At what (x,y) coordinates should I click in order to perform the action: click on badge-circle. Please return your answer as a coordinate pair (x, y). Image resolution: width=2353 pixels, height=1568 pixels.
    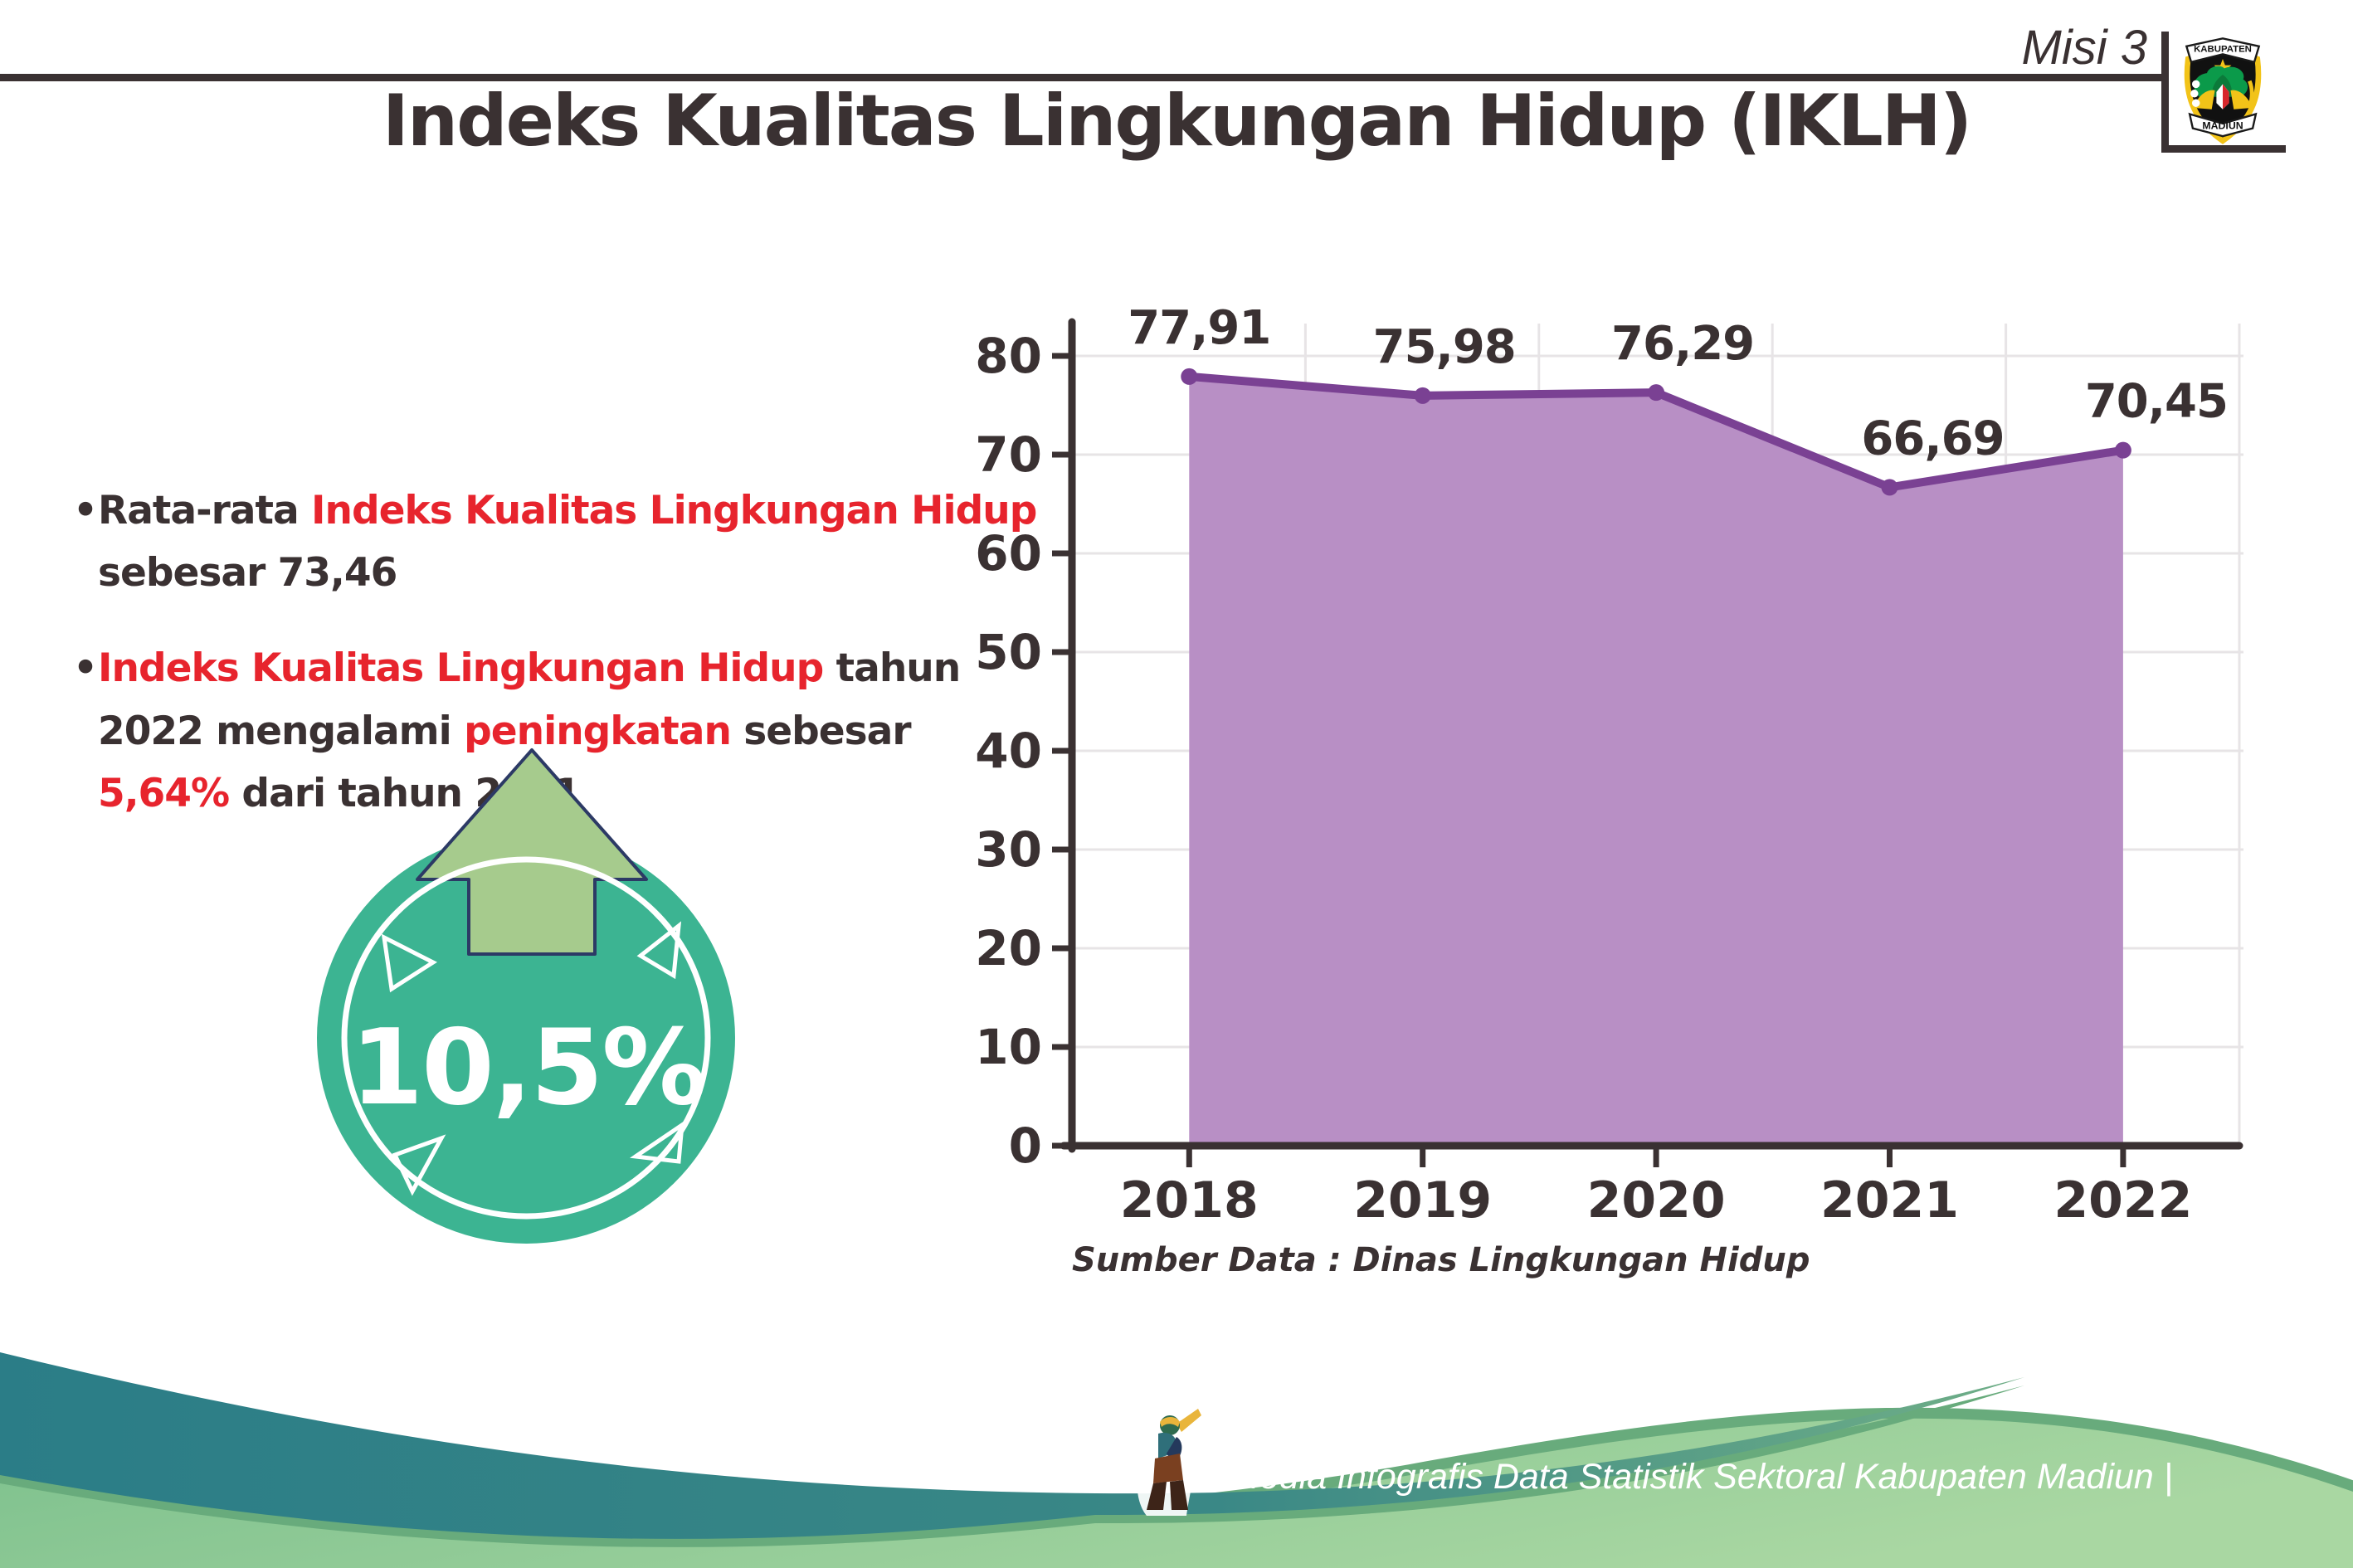
    Looking at the image, I should click on (526, 1038).